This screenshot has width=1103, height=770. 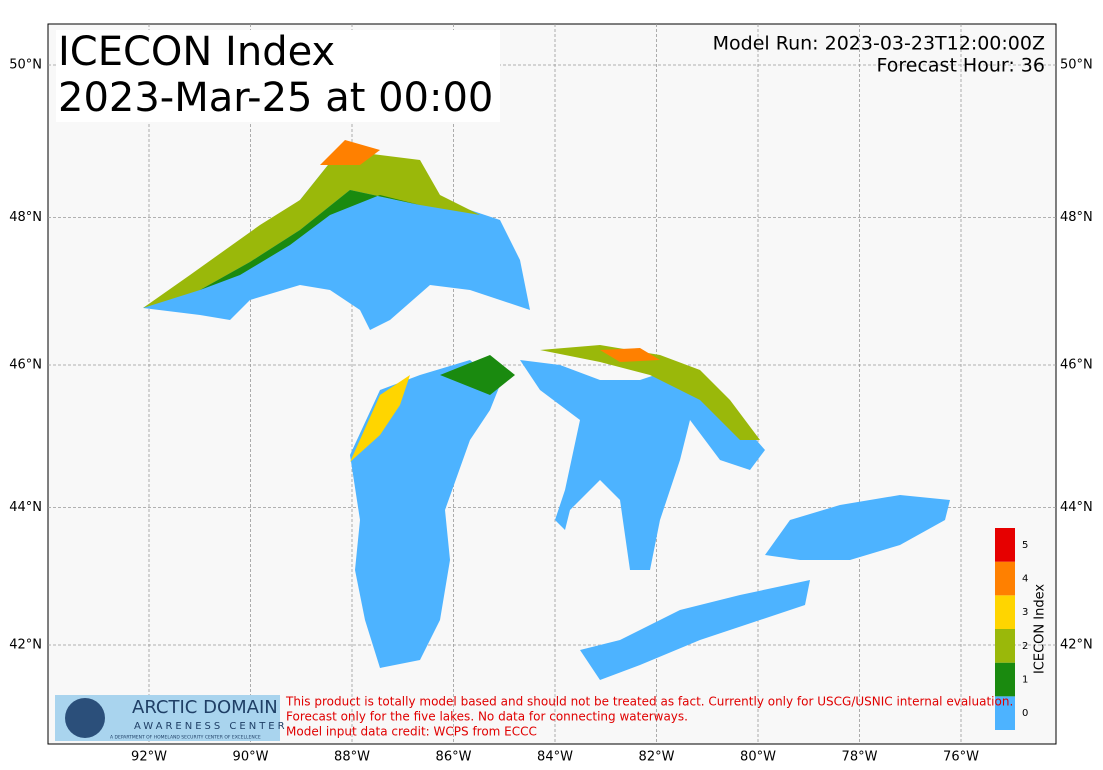 I want to click on colorbar-tick-label: 0, so click(x=1025, y=713).